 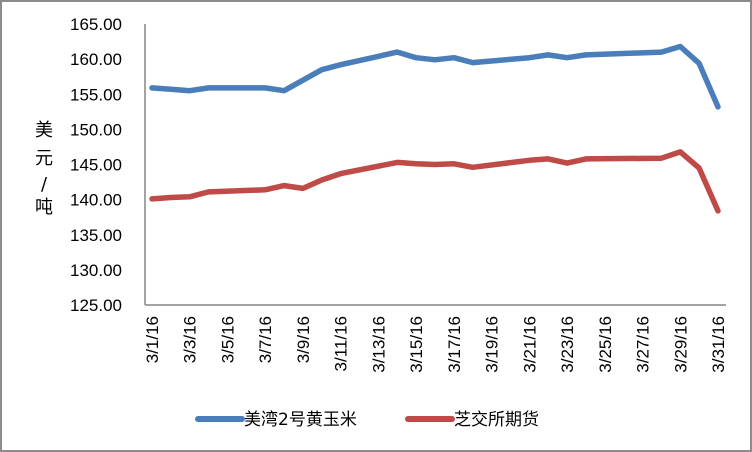 What do you see at coordinates (96, 24) in the screenshot?
I see `y-tick-label: 165.00` at bounding box center [96, 24].